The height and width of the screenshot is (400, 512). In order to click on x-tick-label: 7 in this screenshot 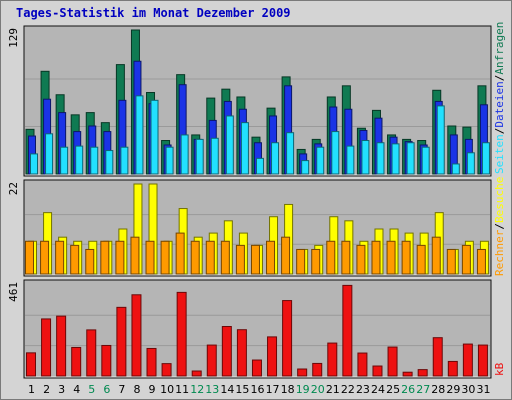, I will do `click(121, 389)`.